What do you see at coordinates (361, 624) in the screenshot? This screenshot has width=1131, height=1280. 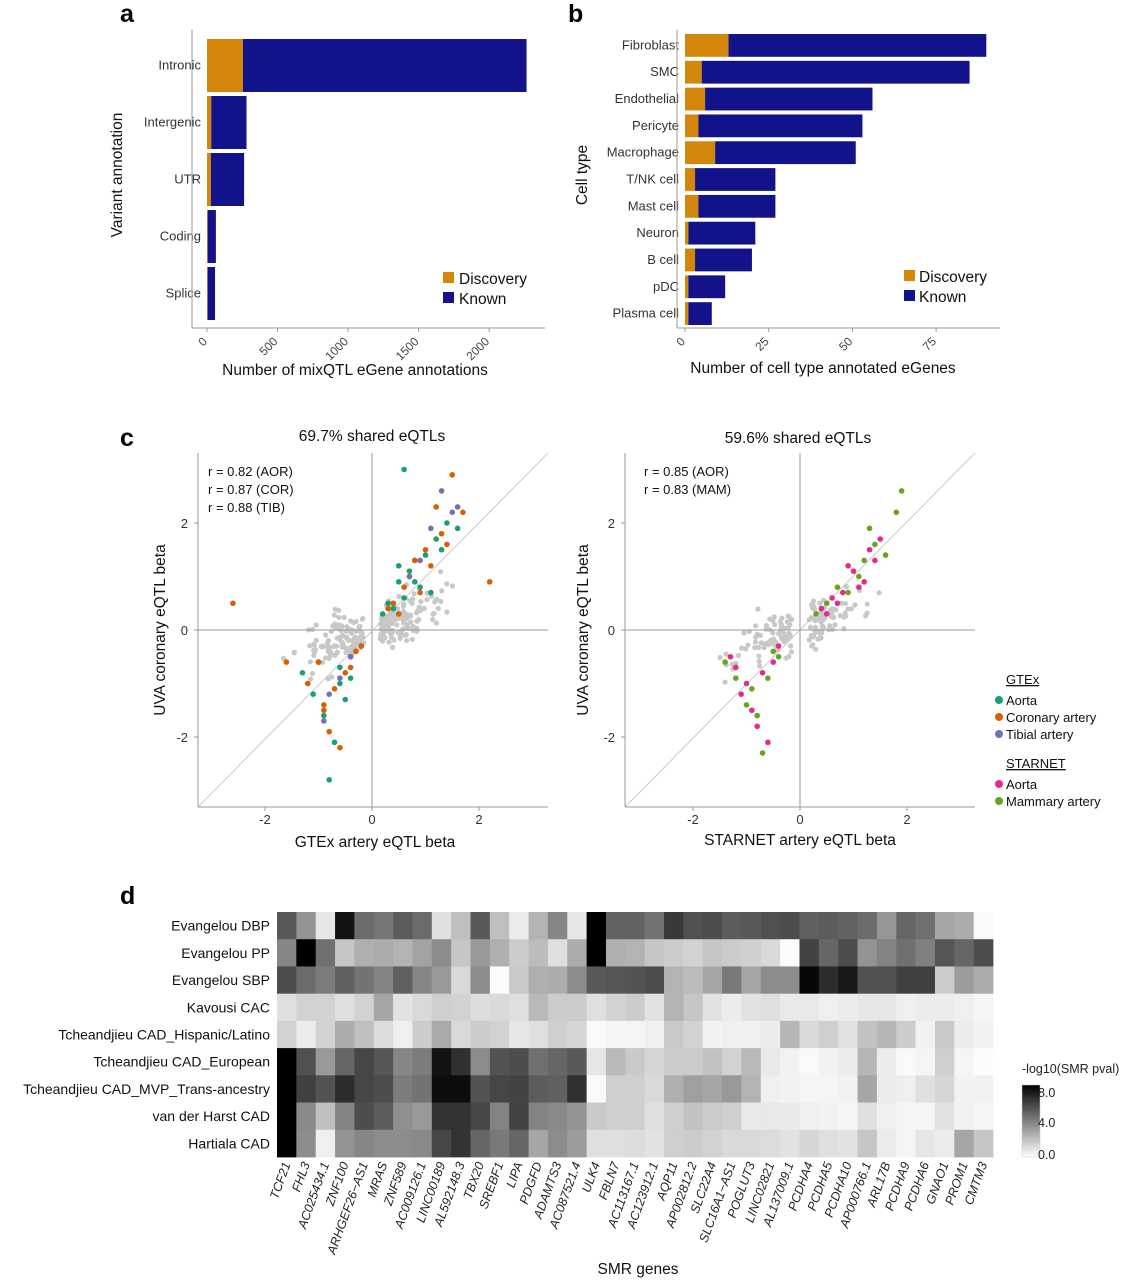 I see `panel-c-left-colored-points` at bounding box center [361, 624].